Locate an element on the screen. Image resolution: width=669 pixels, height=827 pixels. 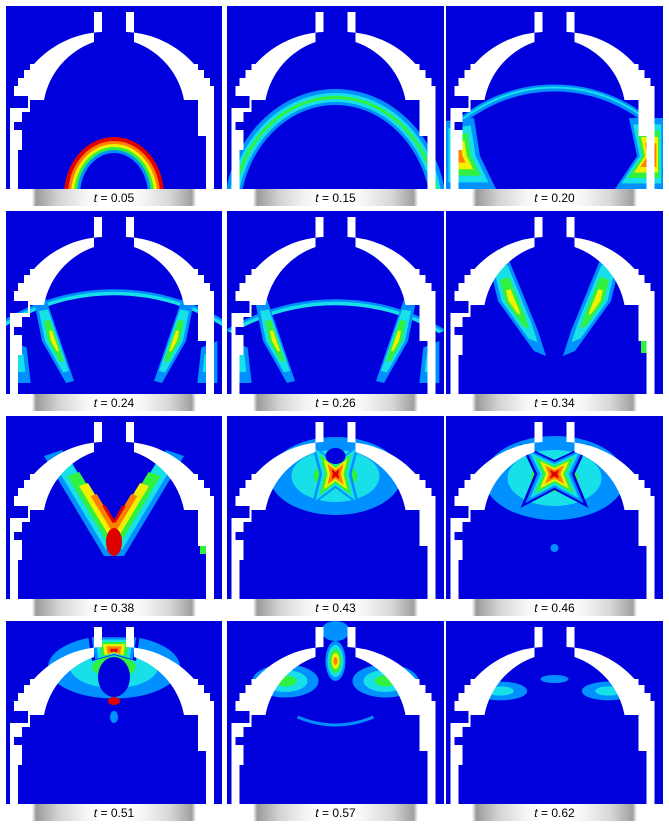
time-label: t = 0.26 is located at coordinates (335, 402).